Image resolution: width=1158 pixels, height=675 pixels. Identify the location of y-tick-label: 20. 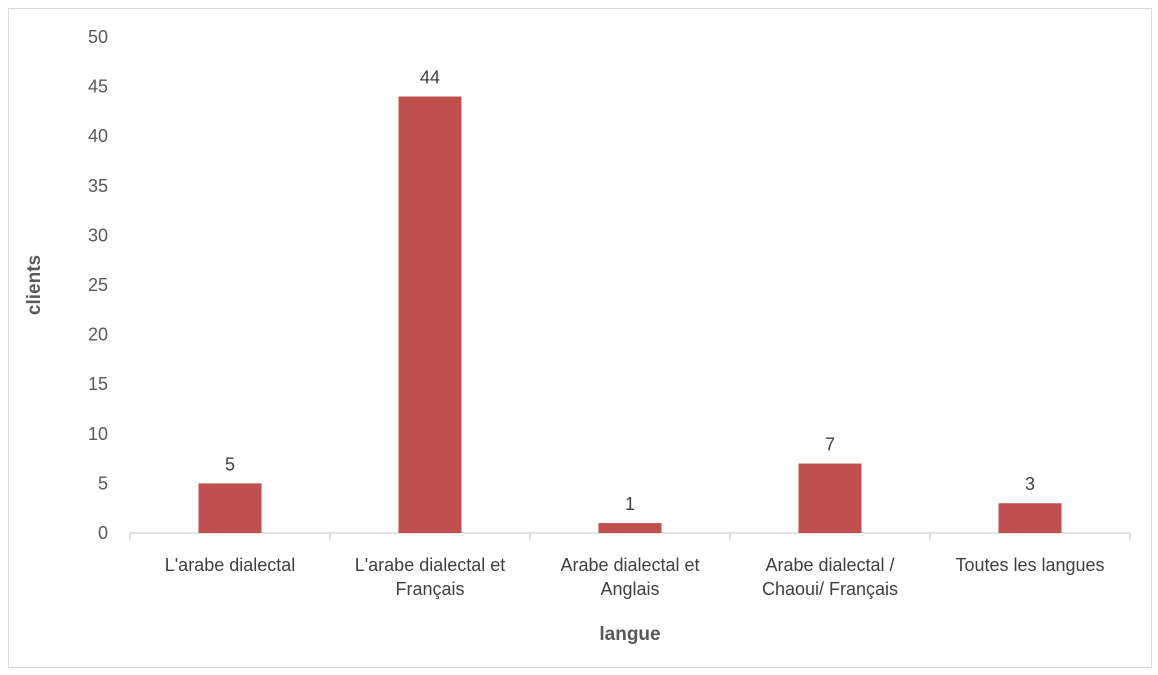
(98, 335).